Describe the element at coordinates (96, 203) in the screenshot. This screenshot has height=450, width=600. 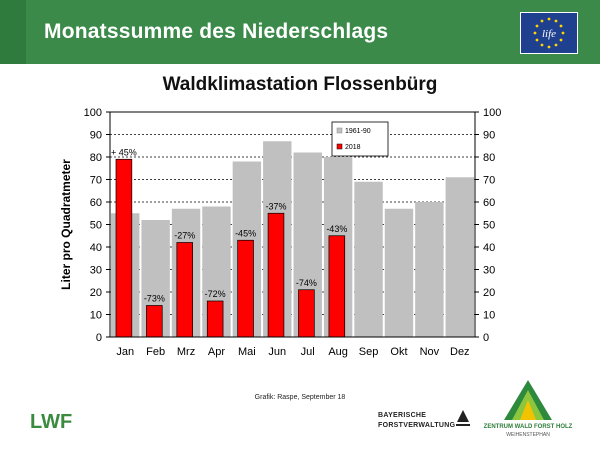
I see `y-tick-left-60: 60` at that location.